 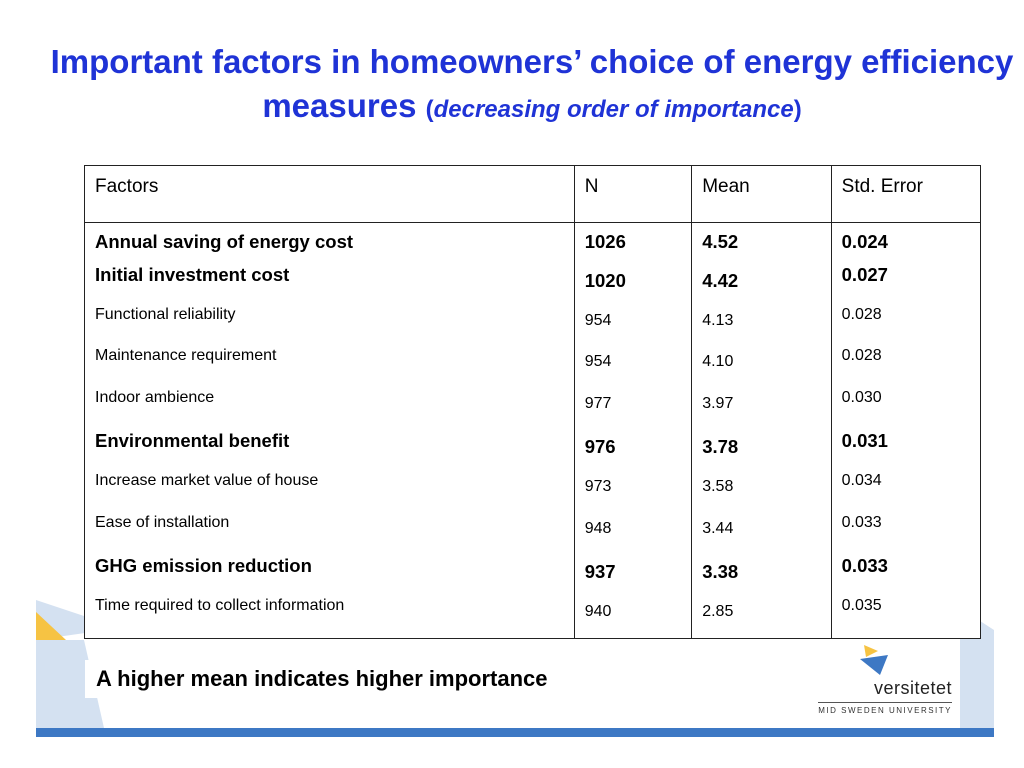 What do you see at coordinates (906, 493) in the screenshot?
I see `std-error-cell: 0.034` at bounding box center [906, 493].